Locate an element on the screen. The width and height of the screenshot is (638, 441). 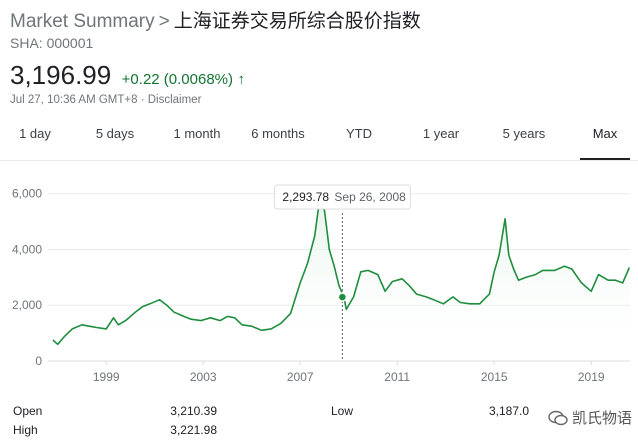
y-tick-label: 0 is located at coordinates (38, 361).